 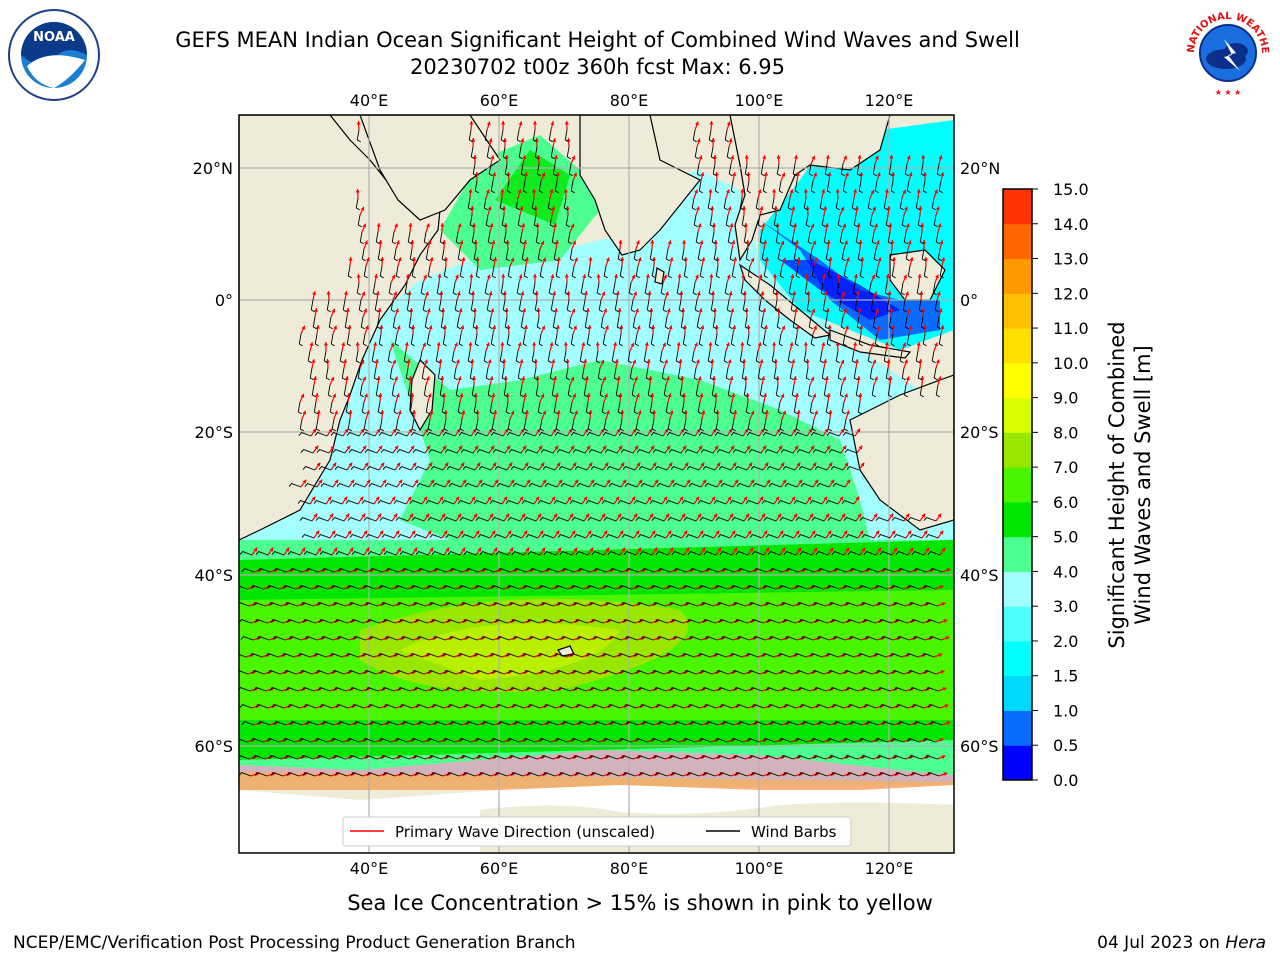 I want to click on colorbar-tick-label: 7.0, so click(x=1065, y=467).